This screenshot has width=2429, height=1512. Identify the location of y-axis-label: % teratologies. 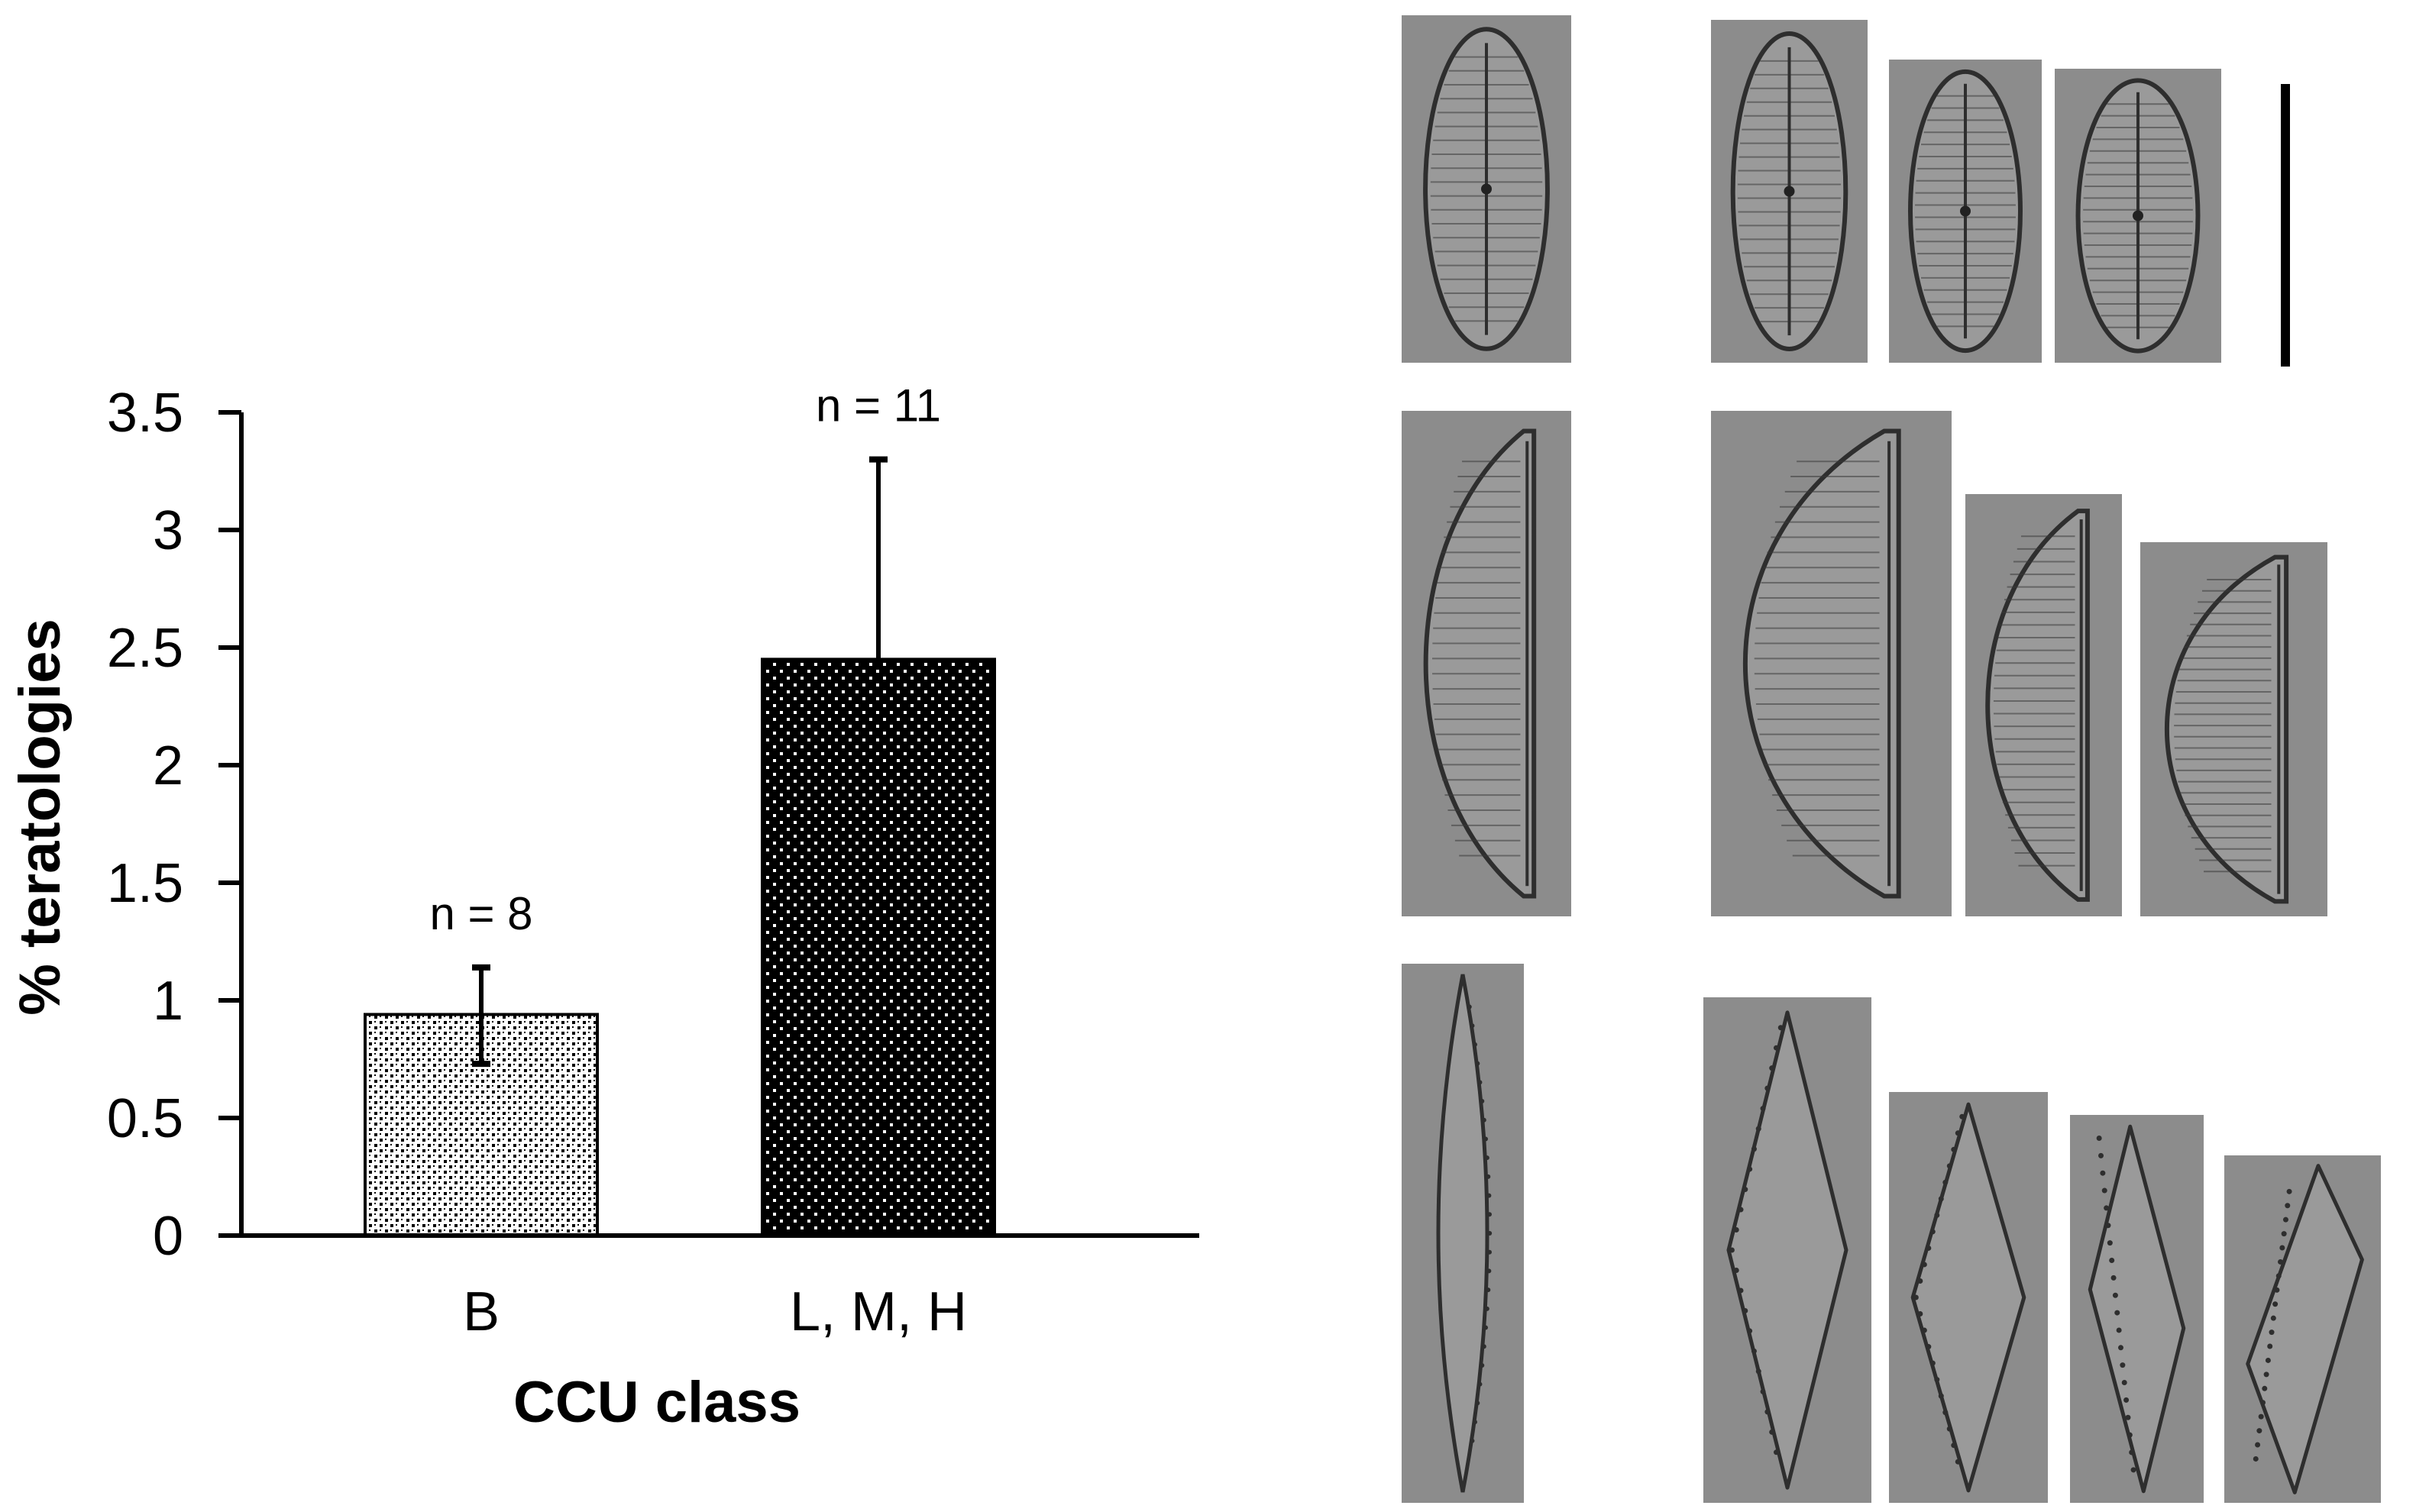
(40, 817).